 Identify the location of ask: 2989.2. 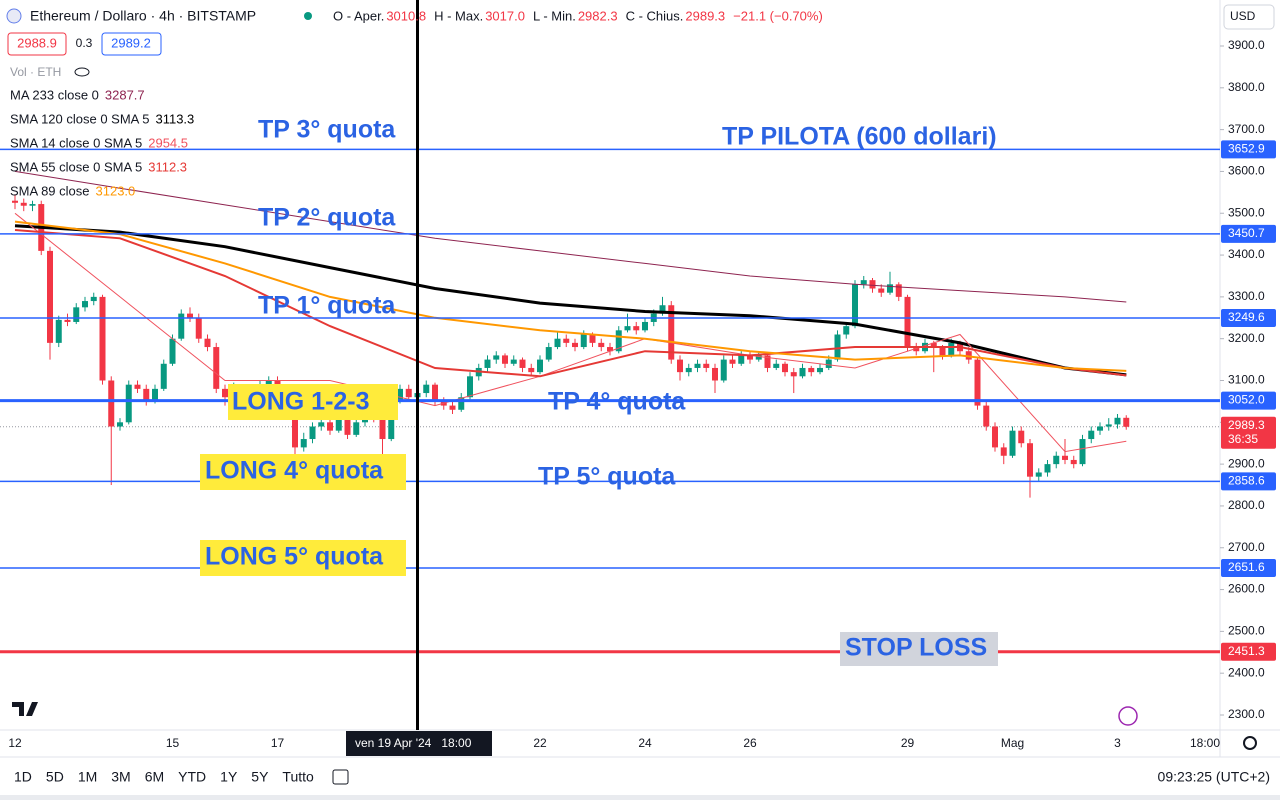
(131, 42).